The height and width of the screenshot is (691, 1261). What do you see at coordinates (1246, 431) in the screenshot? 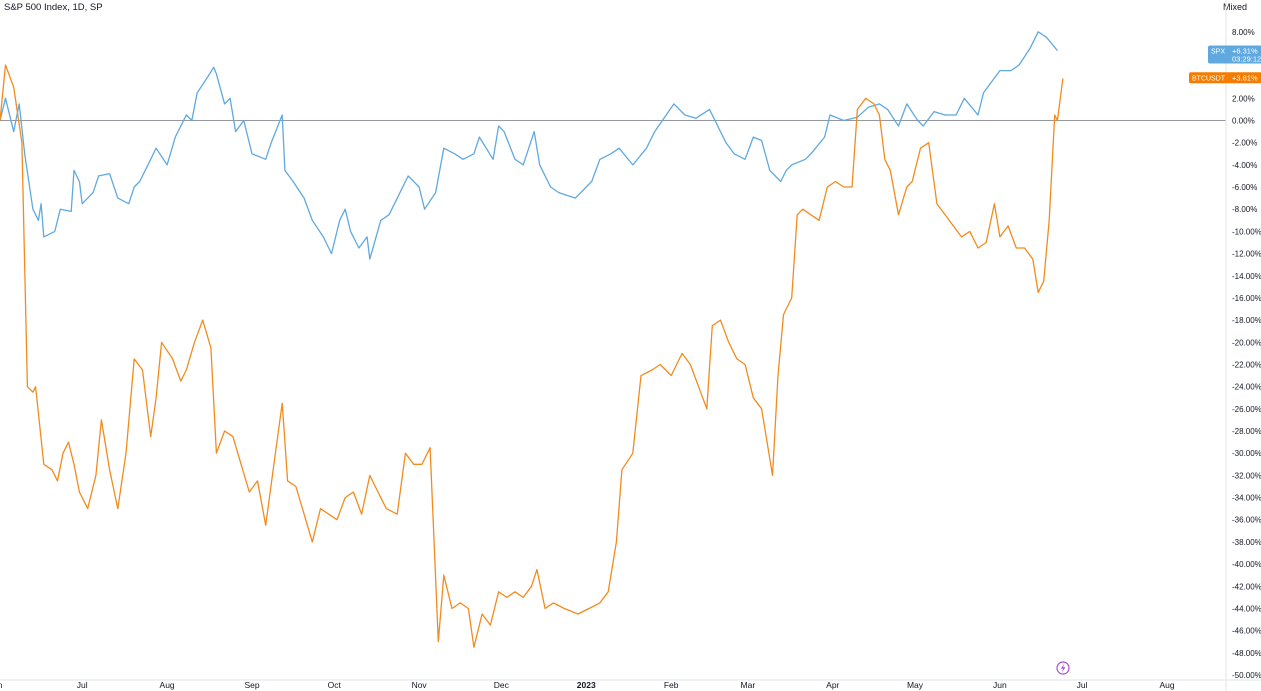
I see `y-tick-label: -28.00%` at bounding box center [1246, 431].